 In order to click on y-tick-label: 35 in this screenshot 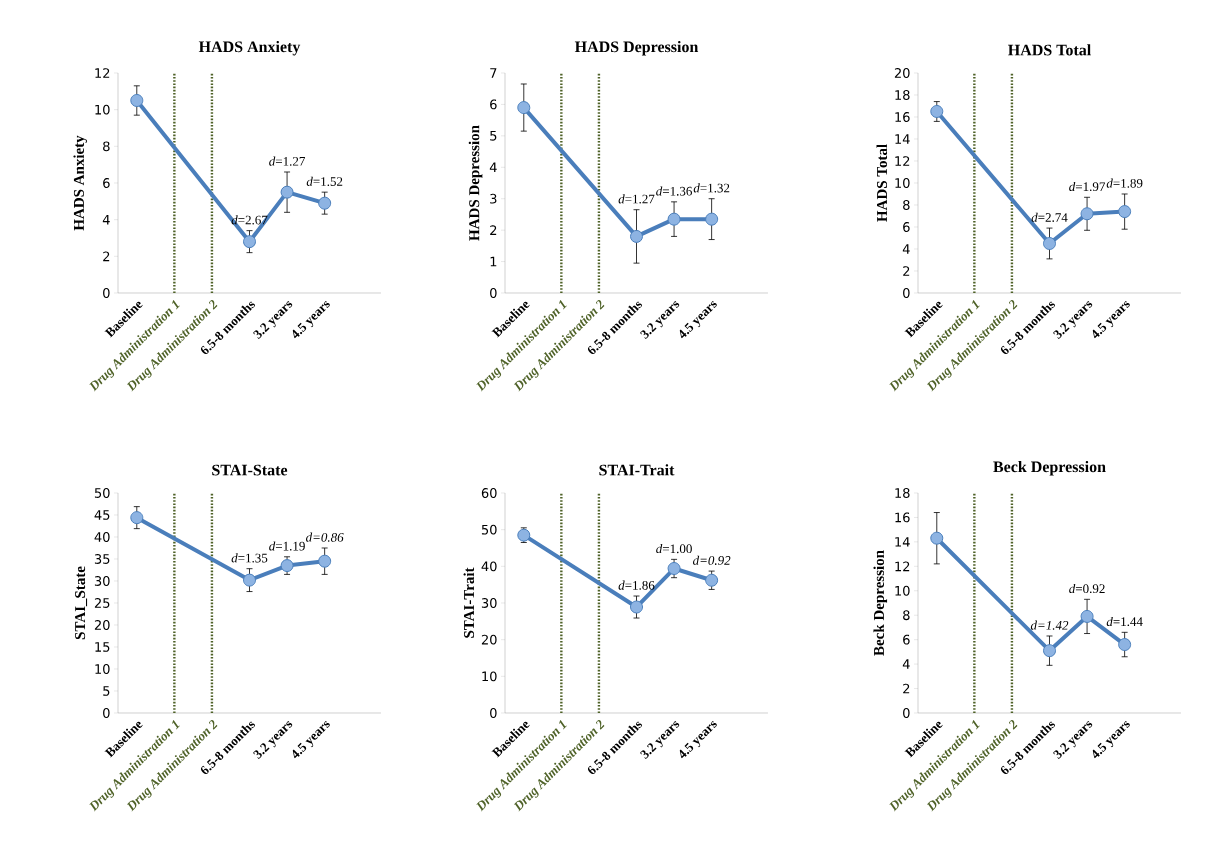, I will do `click(102, 559)`.